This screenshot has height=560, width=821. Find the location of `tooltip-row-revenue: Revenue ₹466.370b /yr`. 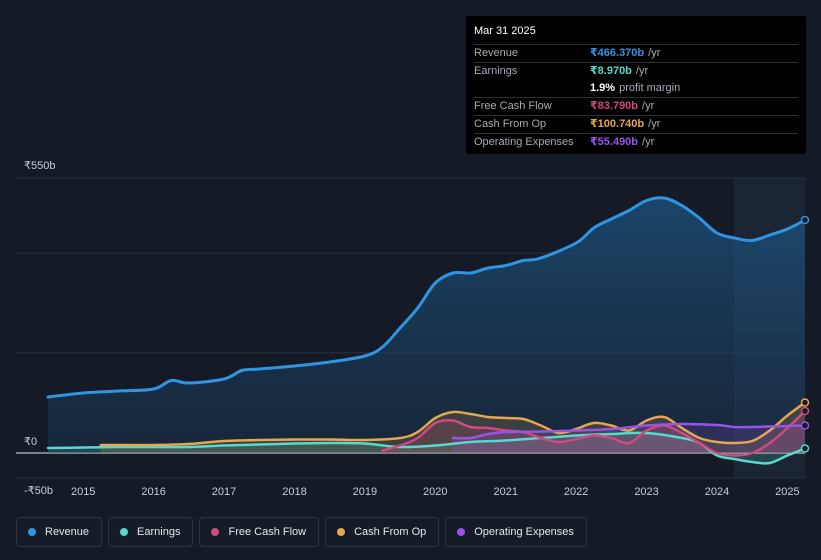

tooltip-row-revenue: Revenue ₹466.370b /yr is located at coordinates (636, 53).